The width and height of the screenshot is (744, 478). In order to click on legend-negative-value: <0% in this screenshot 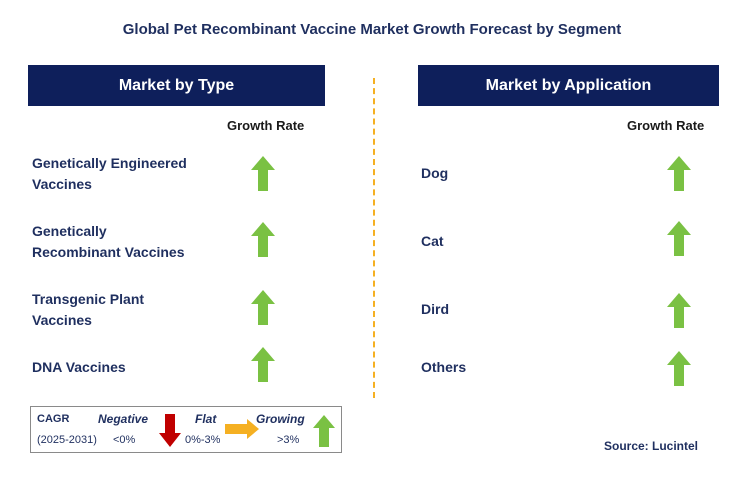, I will do `click(124, 440)`.